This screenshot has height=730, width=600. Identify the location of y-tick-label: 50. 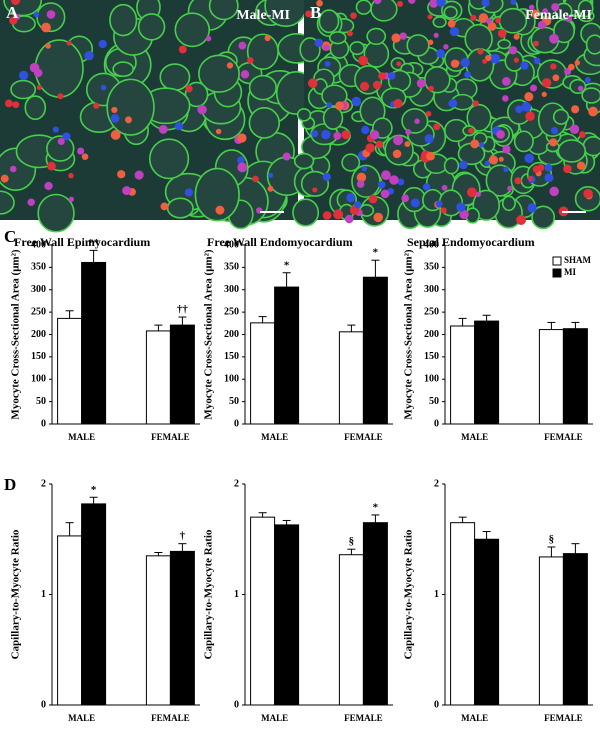
(434, 401).